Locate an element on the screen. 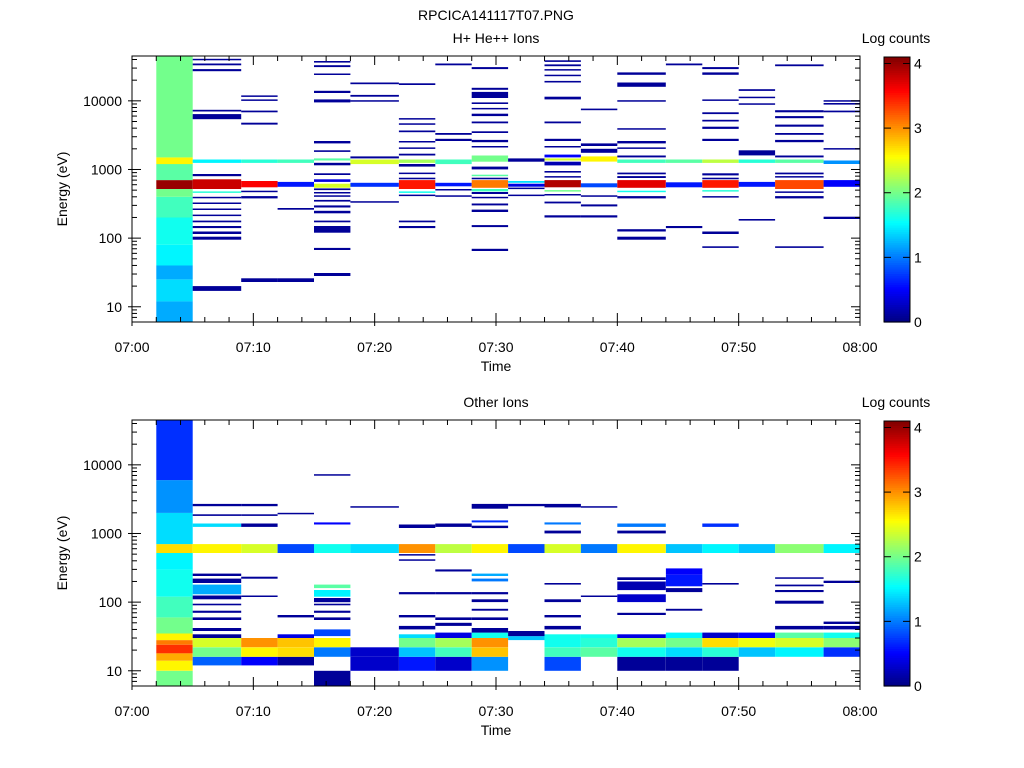 The width and height of the screenshot is (1024, 768). panel-top-colorbar: 0 1 2 3 4 is located at coordinates (902, 192).